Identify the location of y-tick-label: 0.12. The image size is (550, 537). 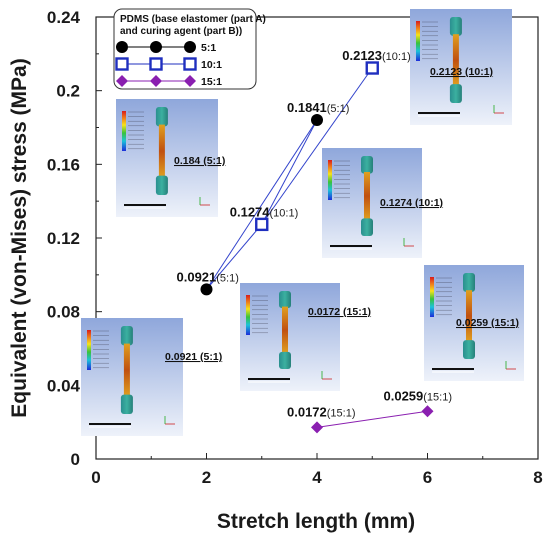
(63, 238).